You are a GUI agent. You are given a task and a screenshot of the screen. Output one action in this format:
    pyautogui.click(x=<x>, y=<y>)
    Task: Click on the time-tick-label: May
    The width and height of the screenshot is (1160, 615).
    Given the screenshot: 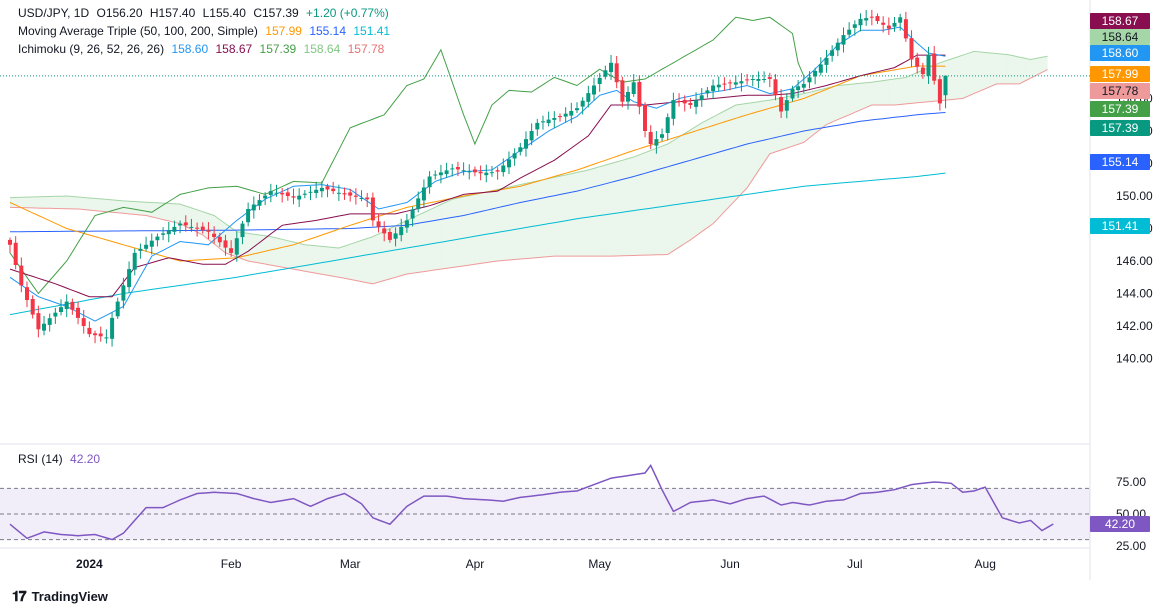 What is the action you would take?
    pyautogui.click(x=599, y=564)
    